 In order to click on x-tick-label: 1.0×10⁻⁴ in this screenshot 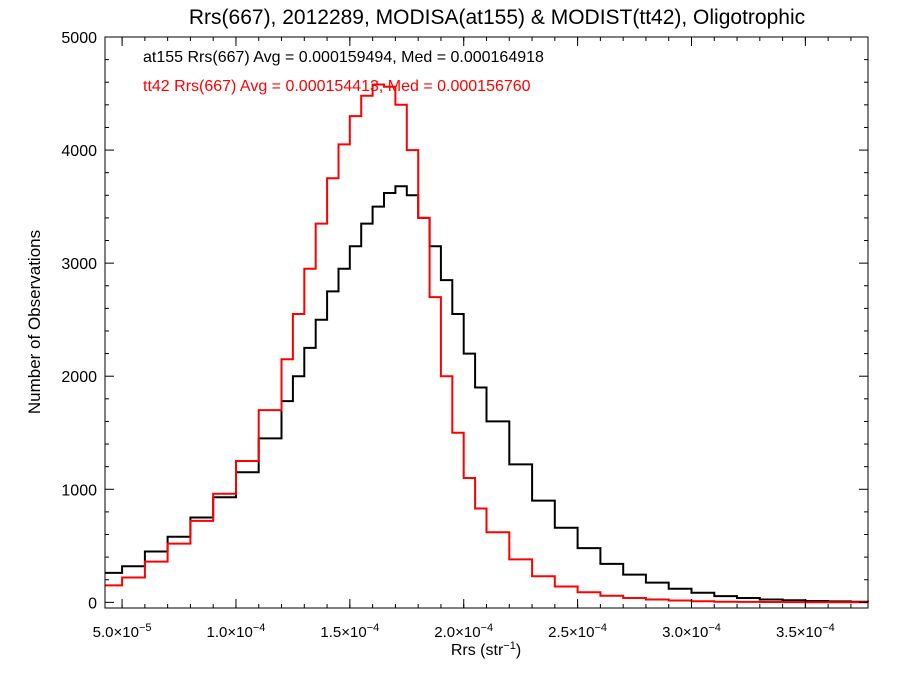, I will do `click(236, 631)`.